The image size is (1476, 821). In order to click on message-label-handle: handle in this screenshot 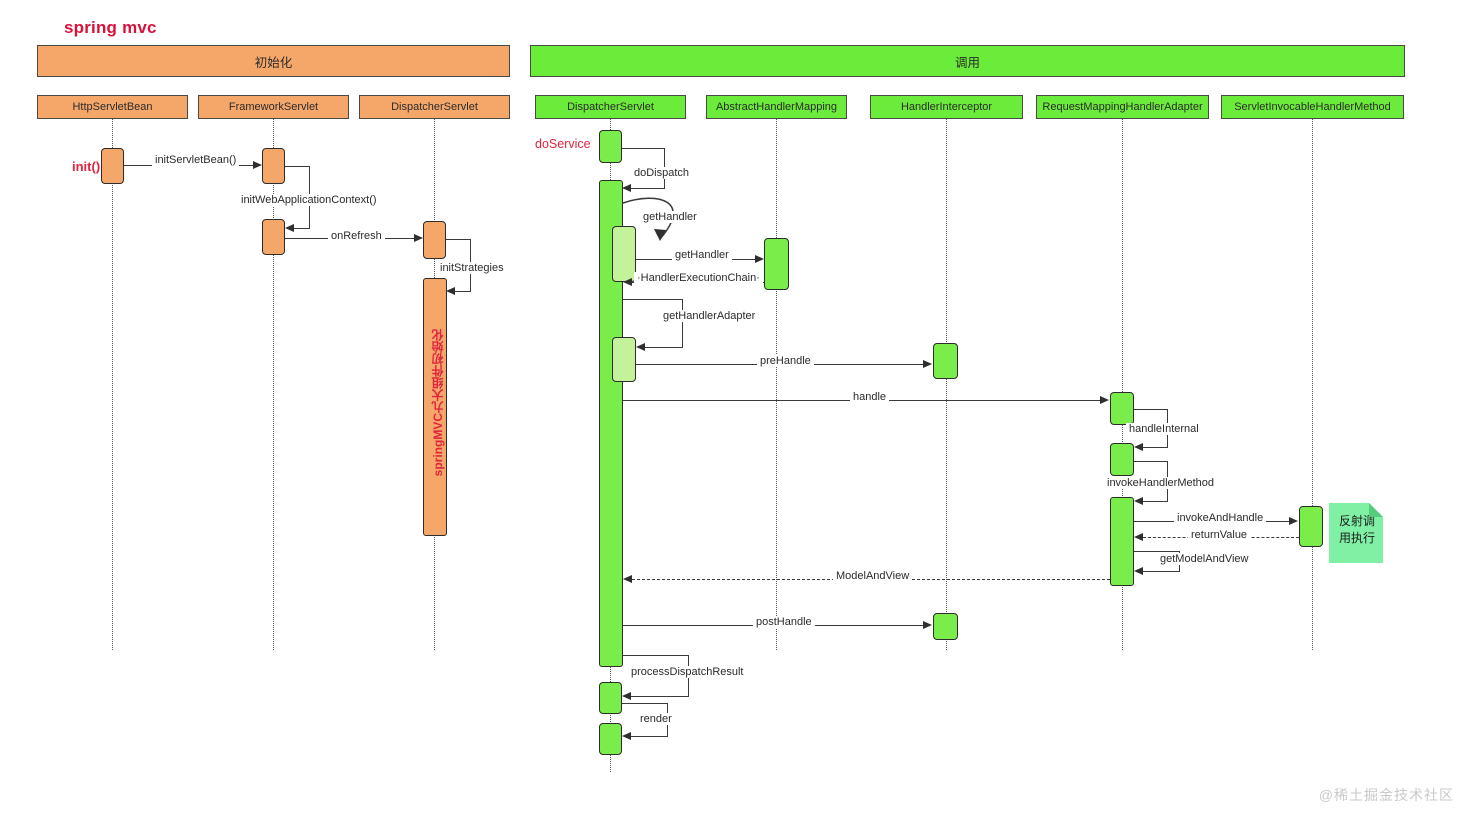, I will do `click(870, 397)`.